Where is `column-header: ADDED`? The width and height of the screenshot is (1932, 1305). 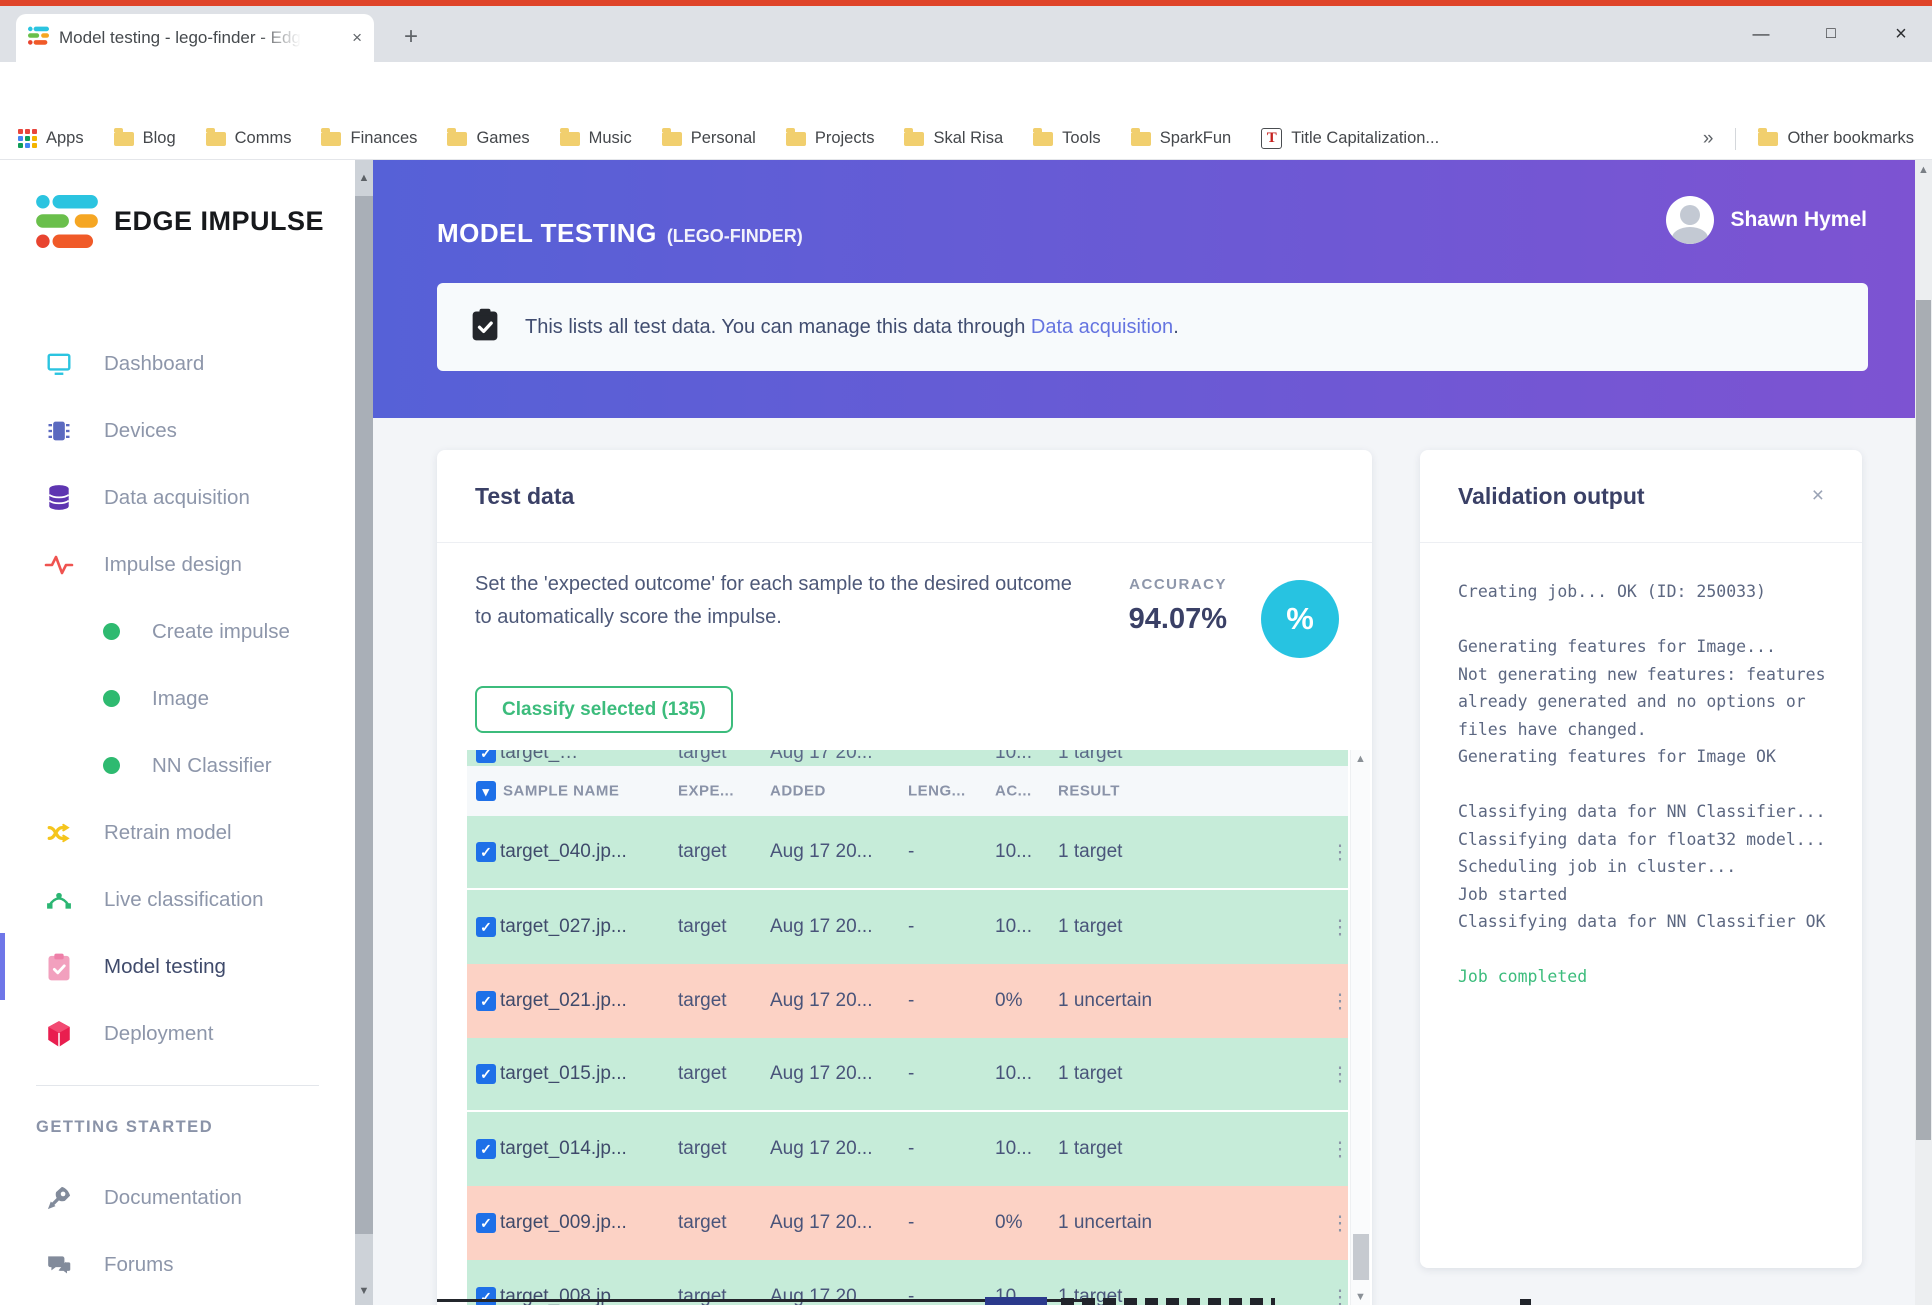 column-header: ADDED is located at coordinates (798, 791).